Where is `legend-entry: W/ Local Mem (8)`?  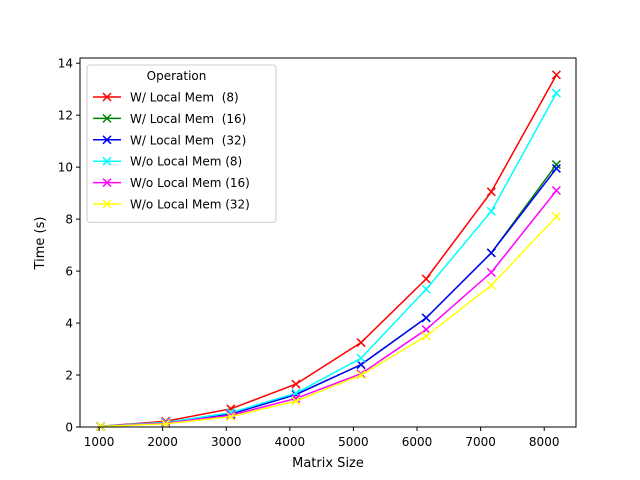
legend-entry: W/ Local Mem (8) is located at coordinates (166, 98).